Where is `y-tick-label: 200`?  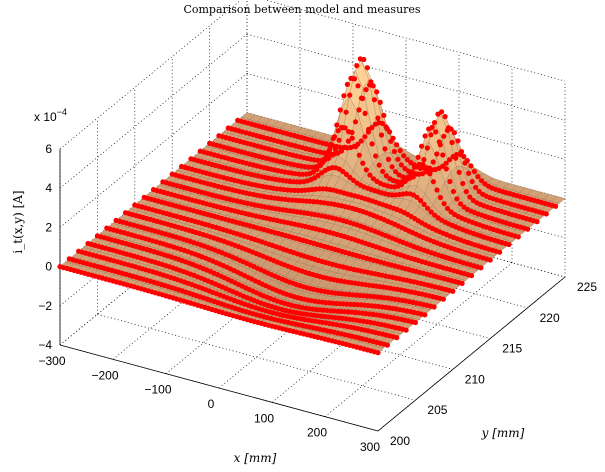 y-tick-label: 200 is located at coordinates (400, 441).